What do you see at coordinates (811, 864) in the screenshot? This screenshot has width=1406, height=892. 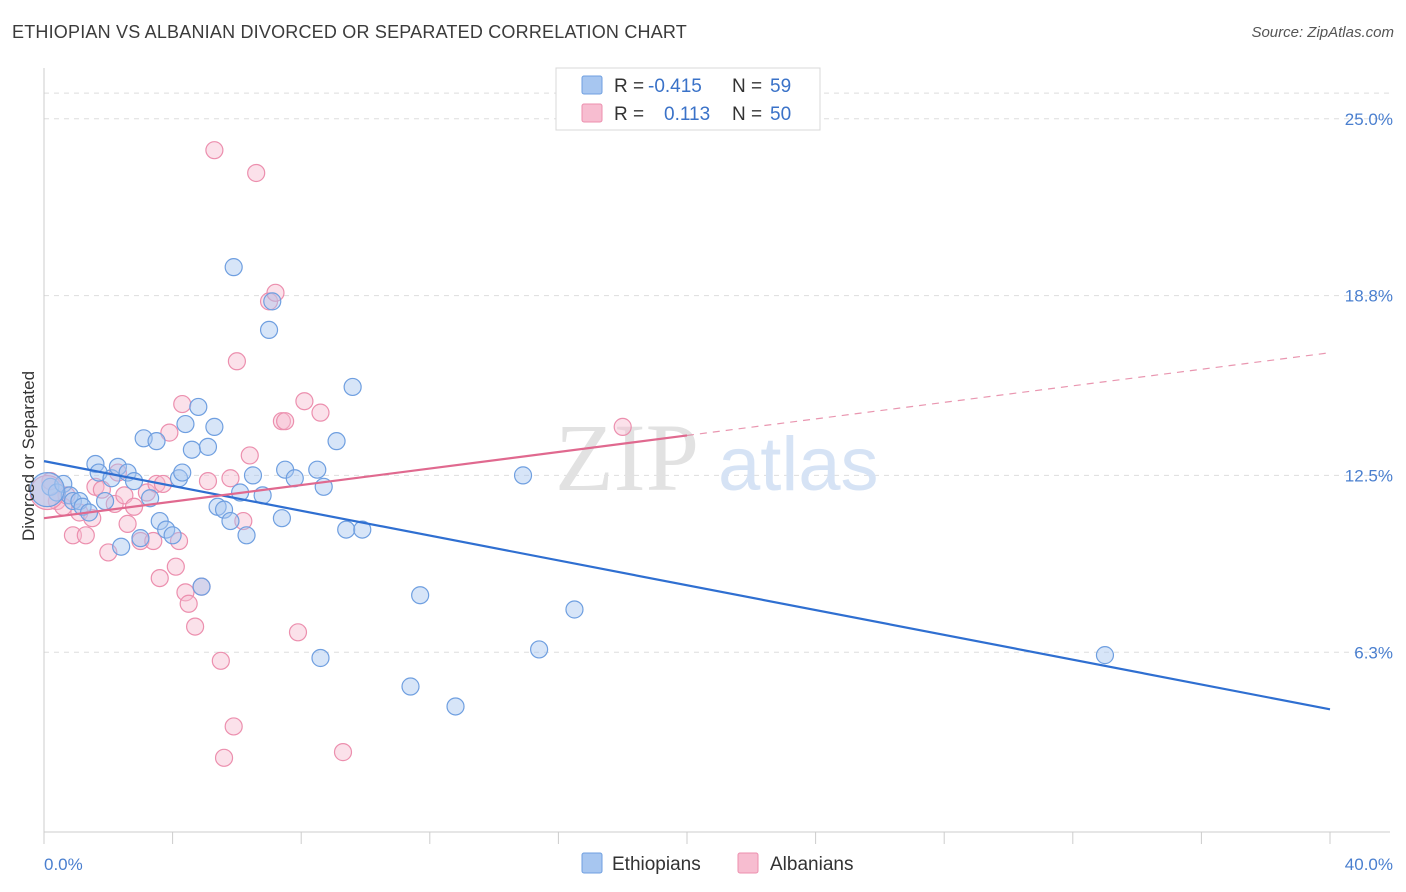 I see `bottom-legend-albanians: Albanians` at bounding box center [811, 864].